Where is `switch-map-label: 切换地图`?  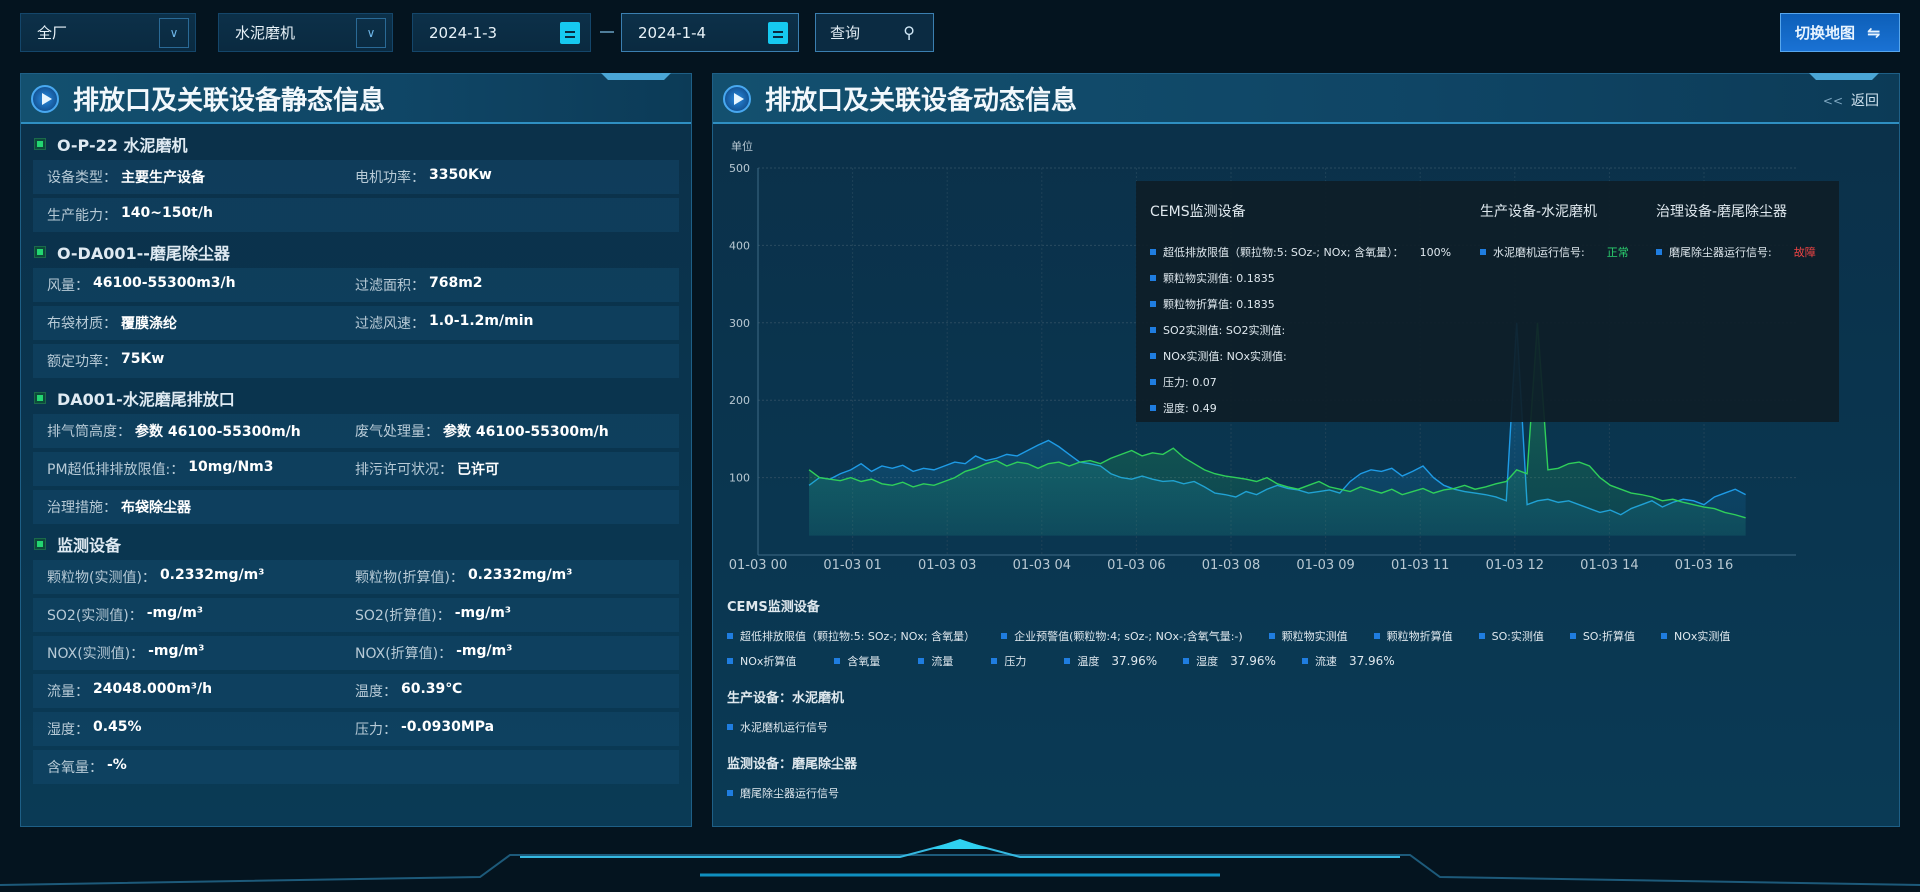 switch-map-label: 切换地图 is located at coordinates (1825, 33).